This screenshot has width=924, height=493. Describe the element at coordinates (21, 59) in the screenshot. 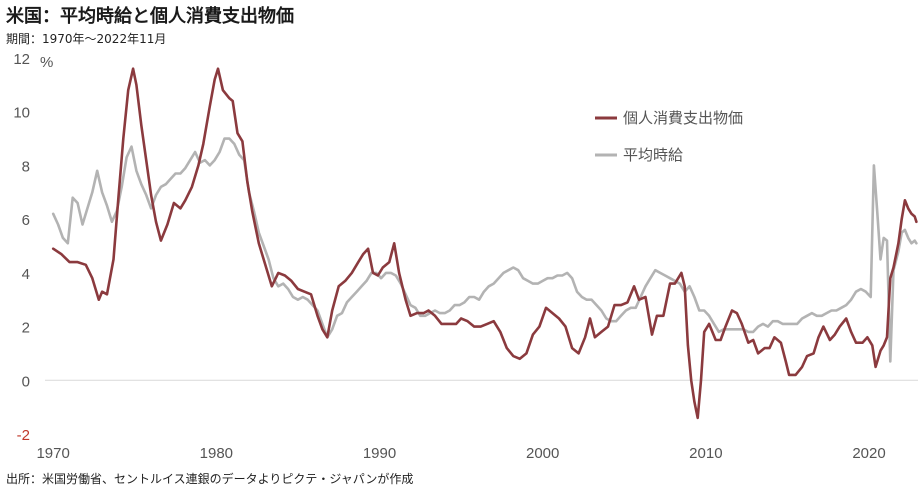

I see `y-tick-label: 12` at that location.